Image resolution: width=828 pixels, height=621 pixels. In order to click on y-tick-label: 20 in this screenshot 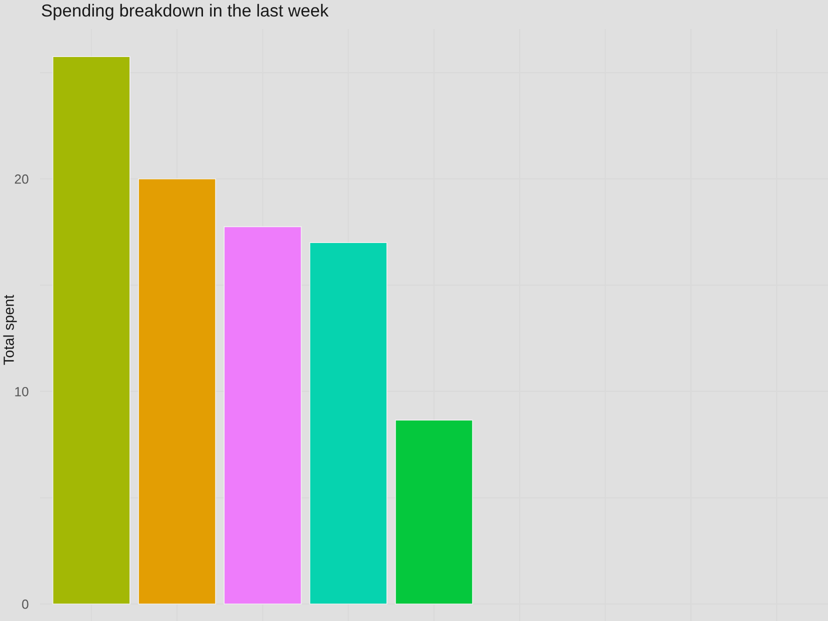, I will do `click(21, 179)`.